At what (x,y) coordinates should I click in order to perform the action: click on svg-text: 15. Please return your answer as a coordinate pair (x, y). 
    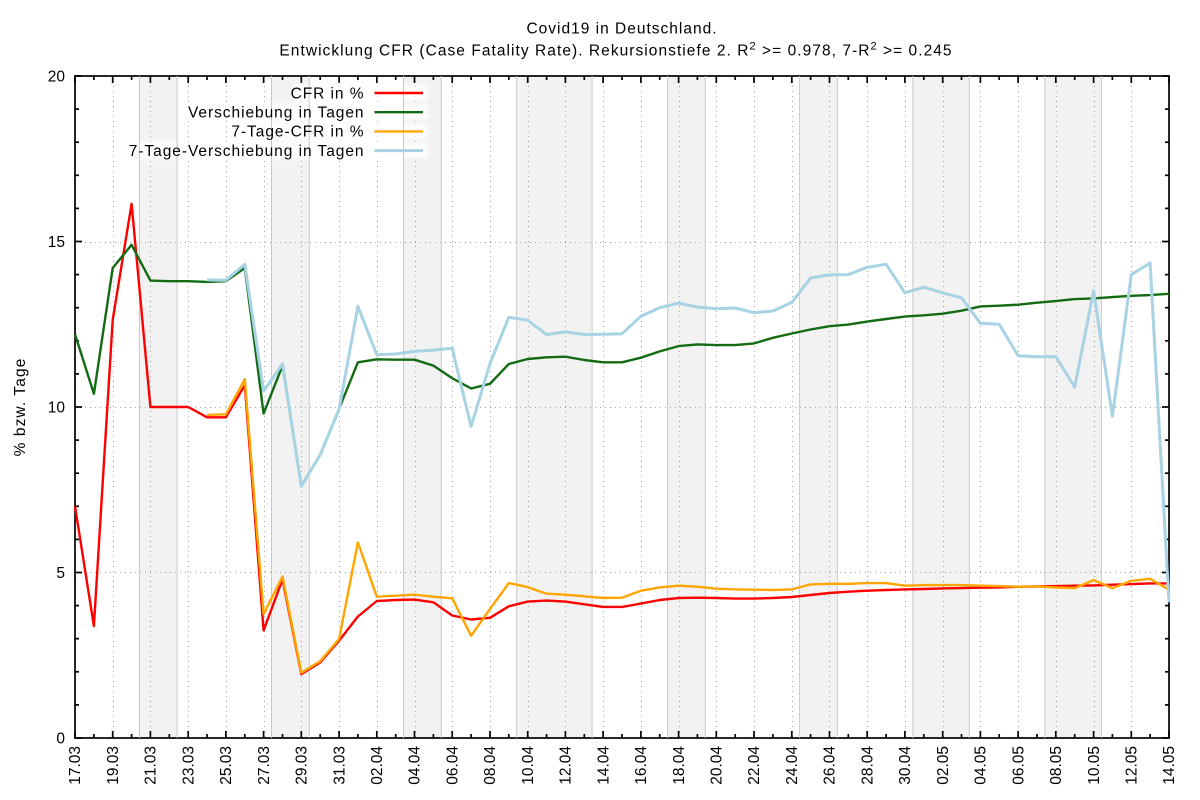
    Looking at the image, I should click on (56, 242).